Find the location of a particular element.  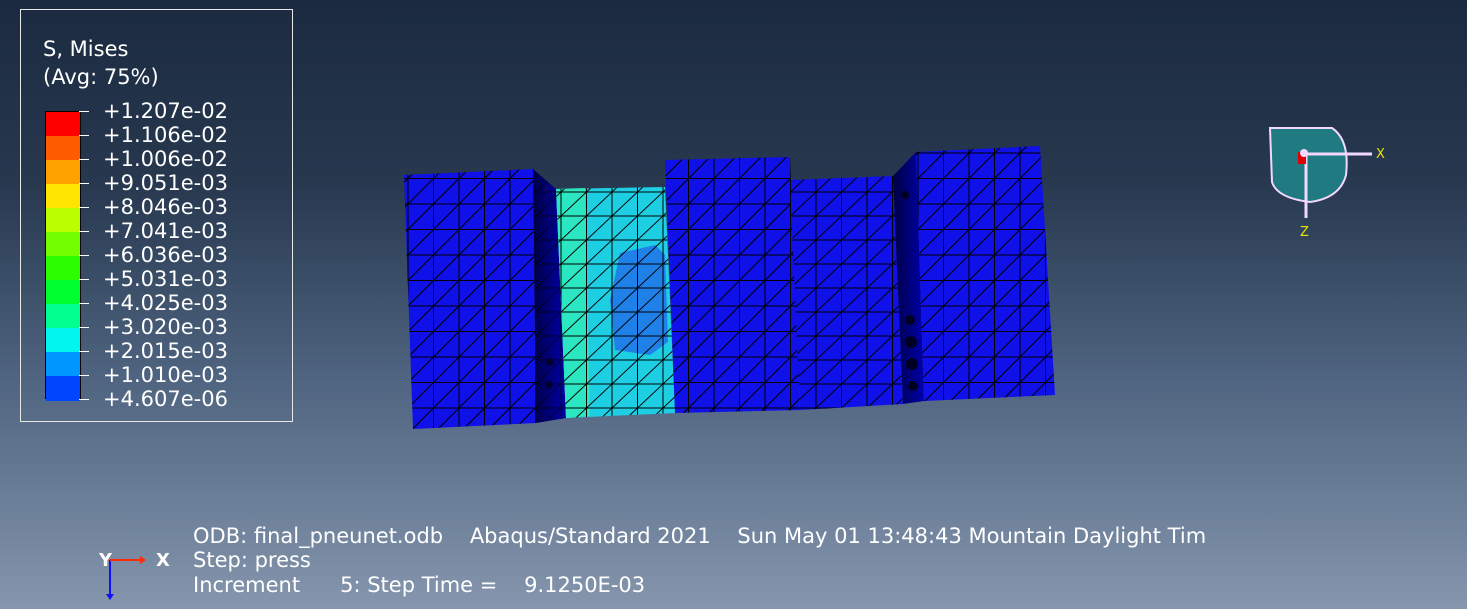

global-axis-y-label: Y is located at coordinates (105, 560).